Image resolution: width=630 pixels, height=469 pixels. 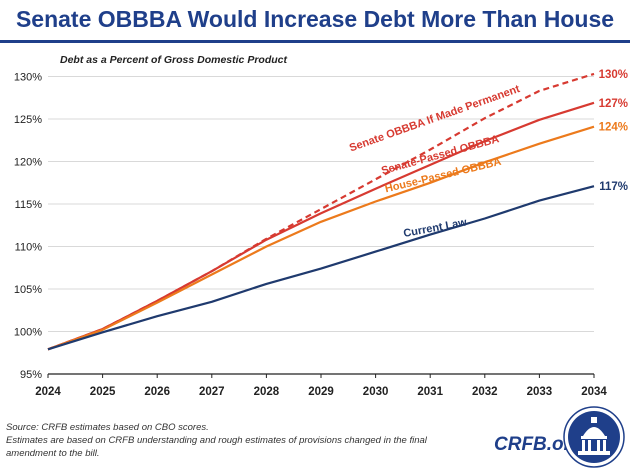 I want to click on title-rule, so click(x=315, y=41).